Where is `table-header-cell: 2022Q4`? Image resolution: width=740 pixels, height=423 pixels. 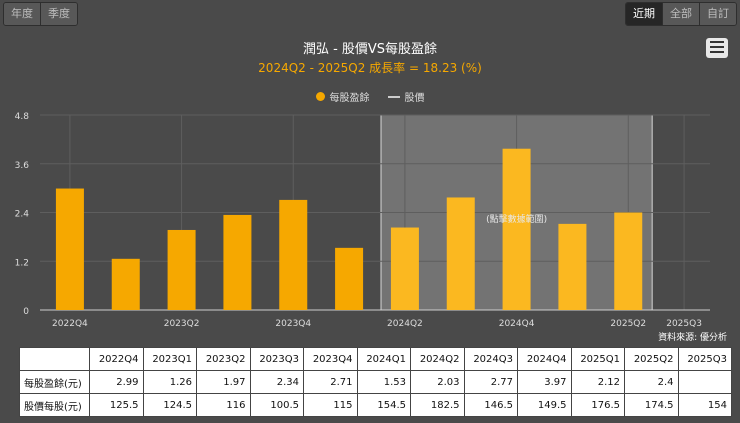 table-header-cell: 2022Q4 is located at coordinates (116, 359).